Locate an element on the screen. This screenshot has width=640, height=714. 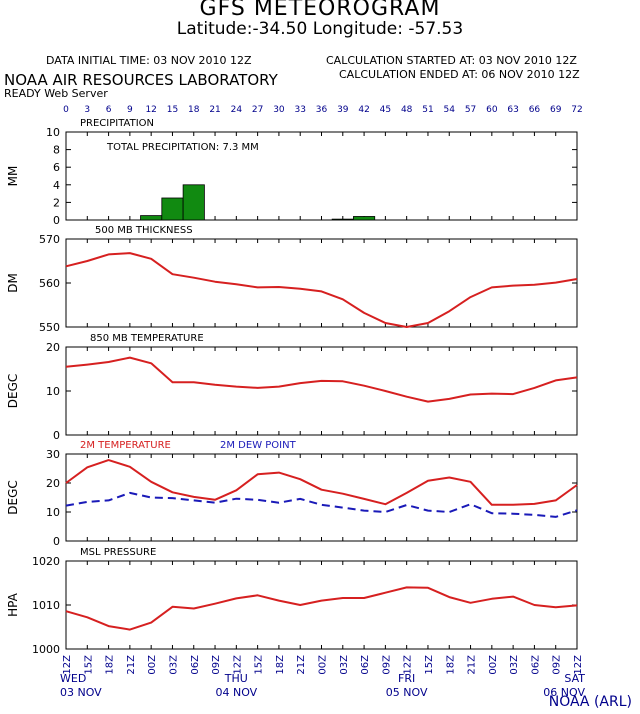
hour-tick-label: 30 is located at coordinates (279, 110).